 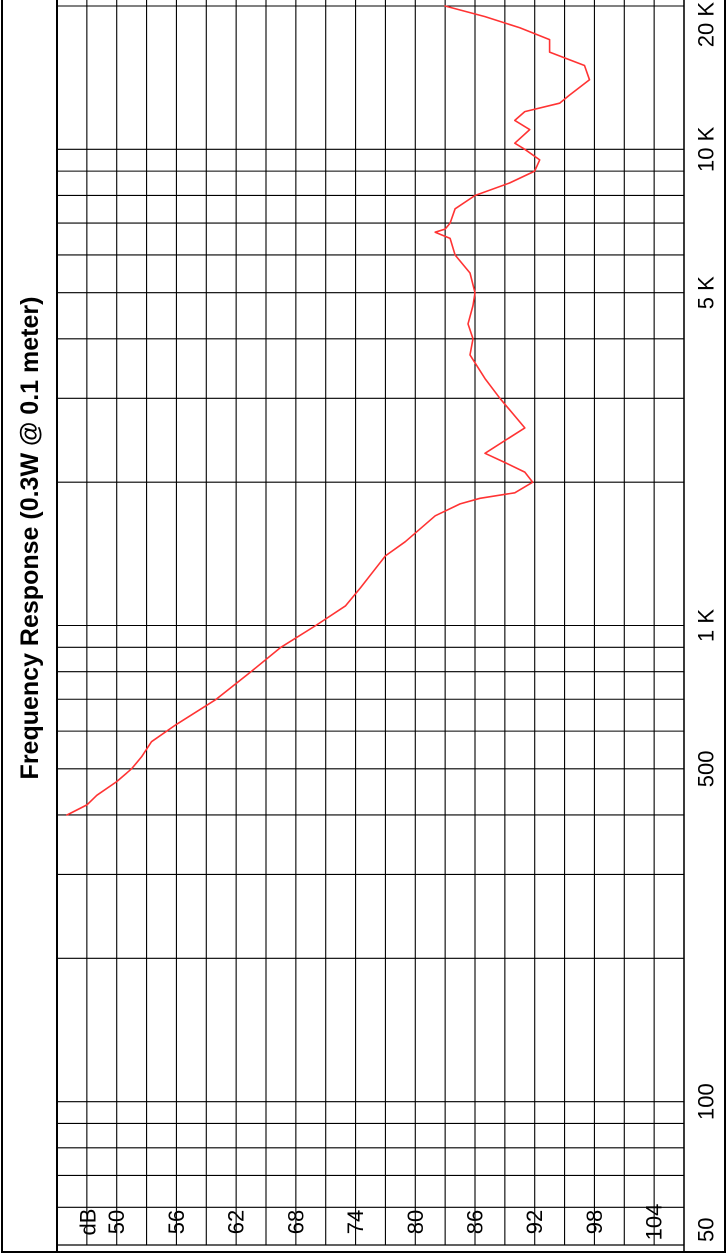 I want to click on db-tick-label: 92, so click(x=534, y=1222).